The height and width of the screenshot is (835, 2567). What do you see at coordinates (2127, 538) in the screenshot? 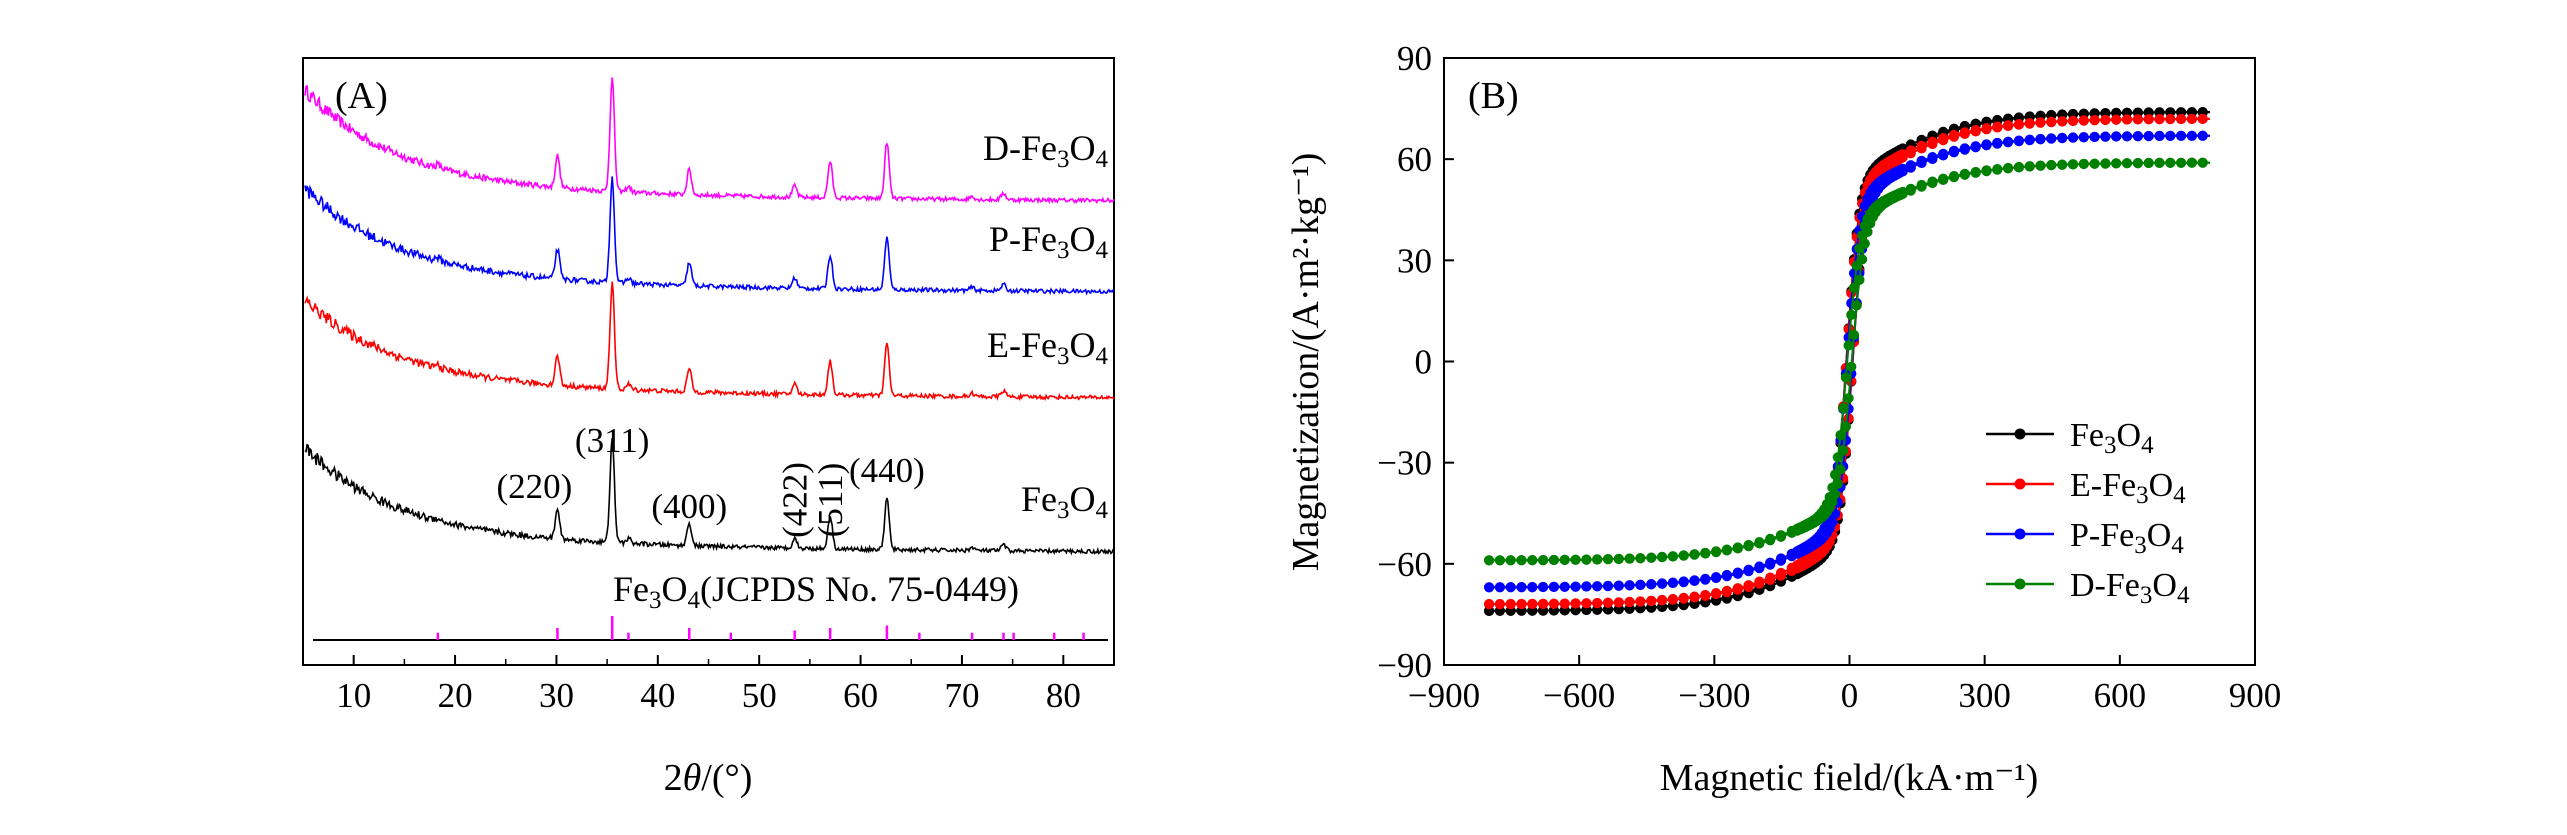
I see `legend-label: P-Fe3O4` at bounding box center [2127, 538].